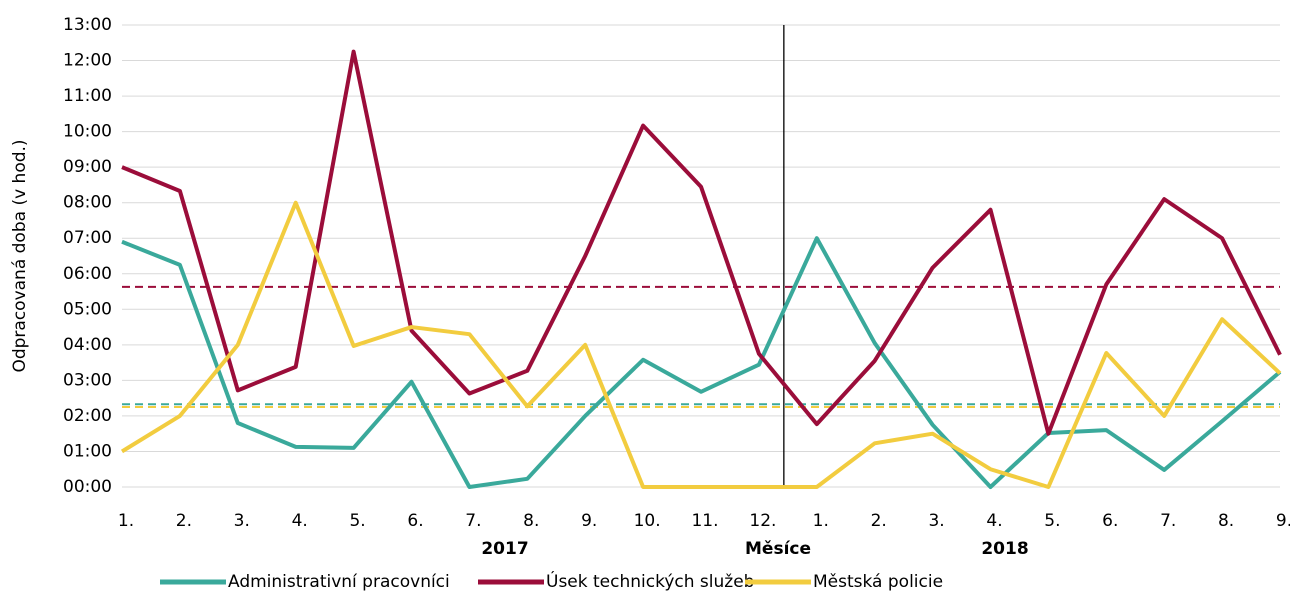 Image resolution: width=1290 pixels, height=591 pixels. Describe the element at coordinates (878, 581) in the screenshot. I see `legend-label: Městská policie` at that location.